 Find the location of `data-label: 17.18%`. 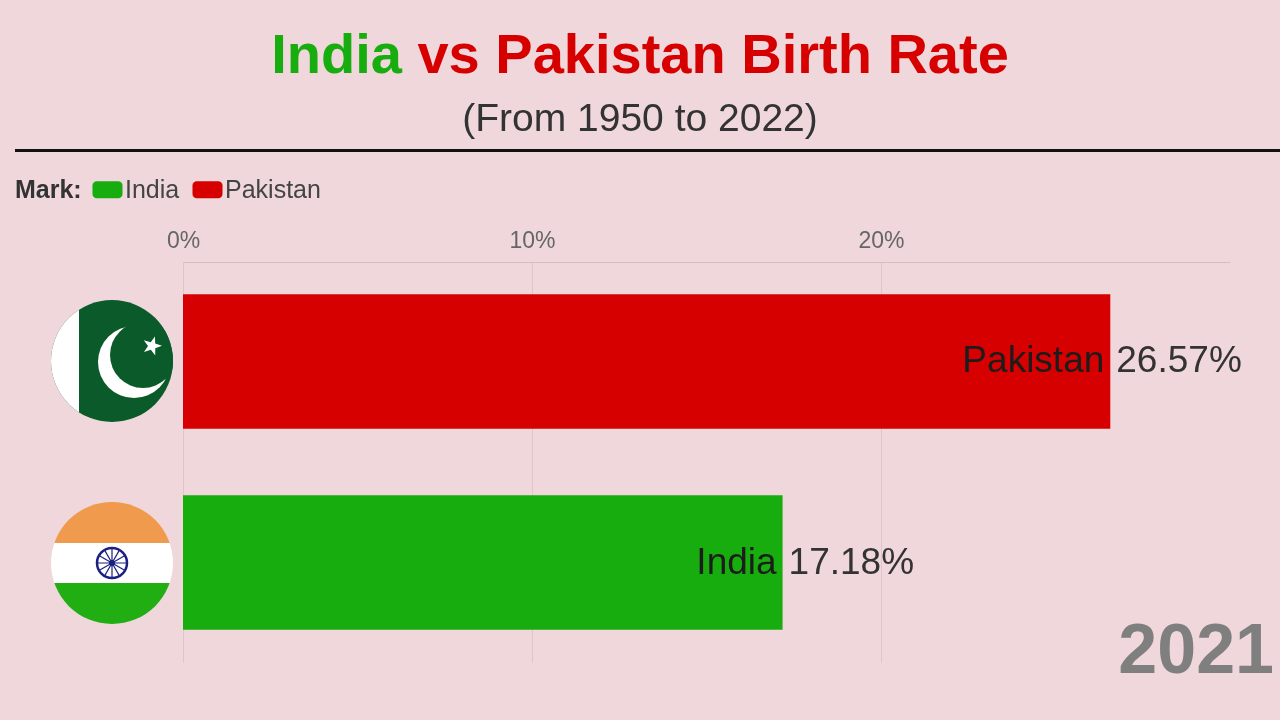

data-label: 17.18% is located at coordinates (851, 561).